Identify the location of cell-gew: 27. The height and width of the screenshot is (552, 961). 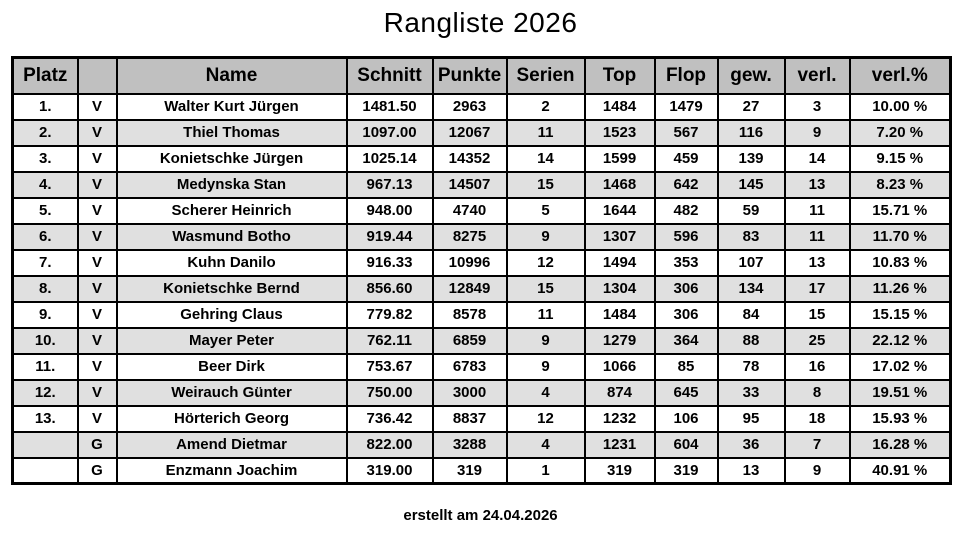
(751, 106).